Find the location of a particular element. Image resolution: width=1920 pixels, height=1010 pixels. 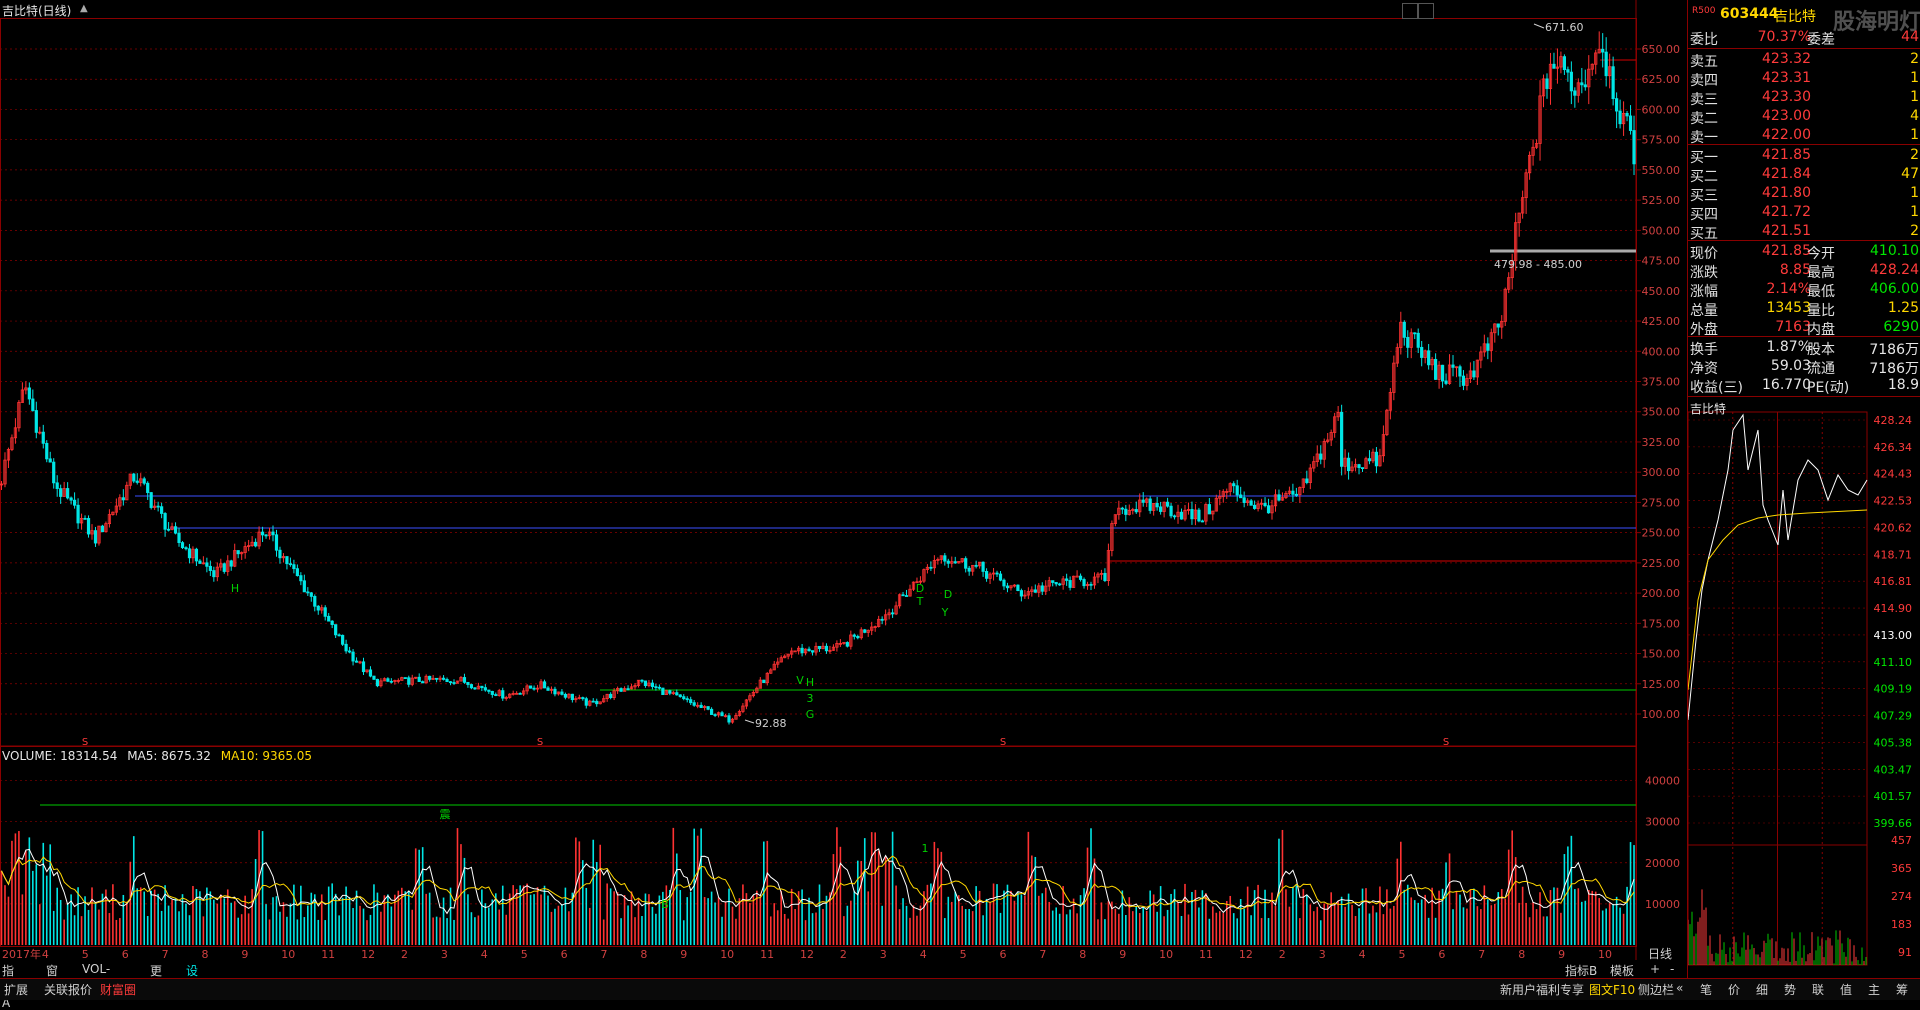

row-value2: 410.10 is located at coordinates (1894, 251).